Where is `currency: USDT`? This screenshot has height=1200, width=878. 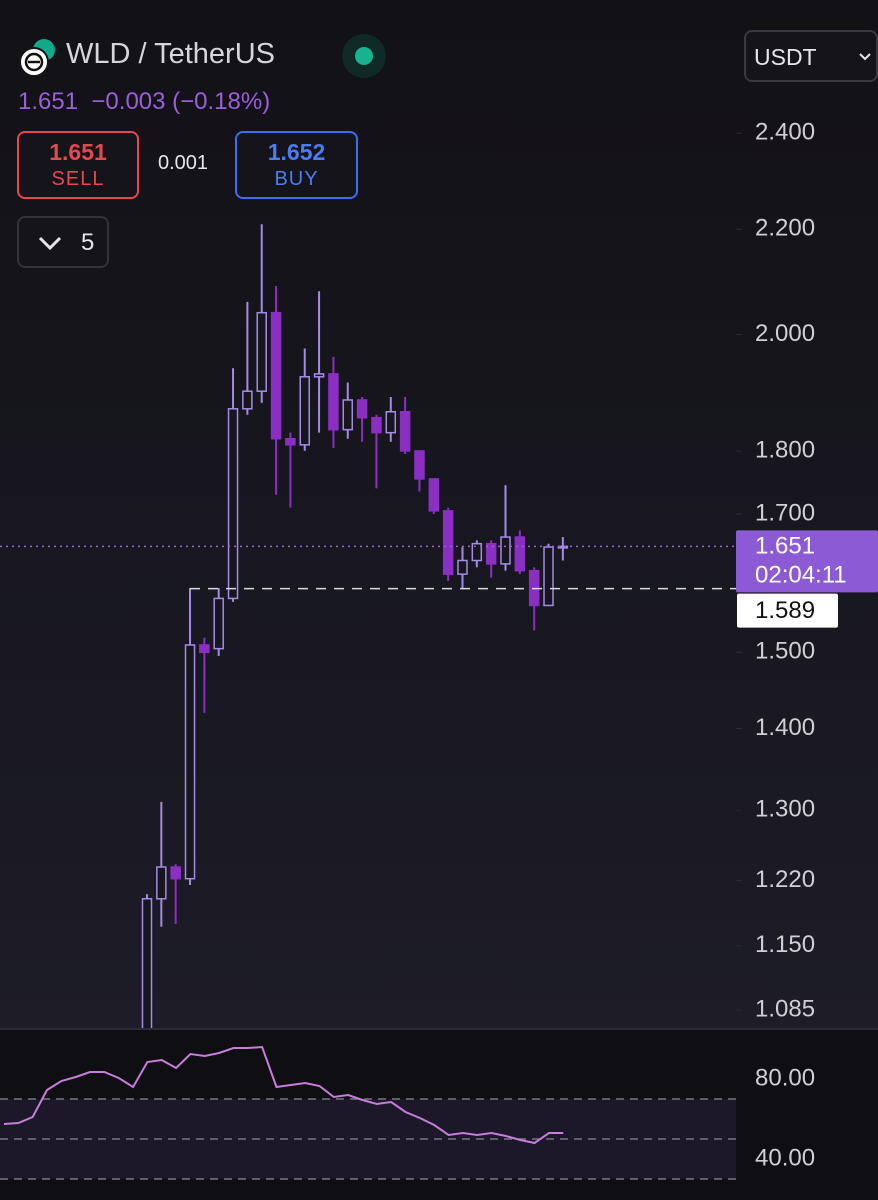
currency: USDT is located at coordinates (785, 57).